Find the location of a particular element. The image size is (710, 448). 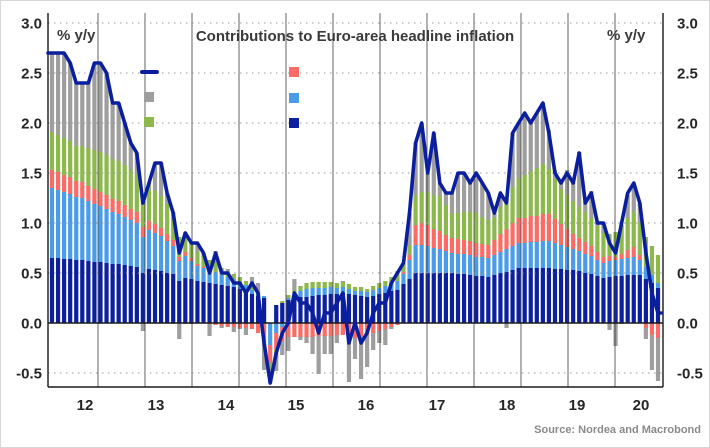

y-tick-label-right: 0.5 is located at coordinates (687, 274).